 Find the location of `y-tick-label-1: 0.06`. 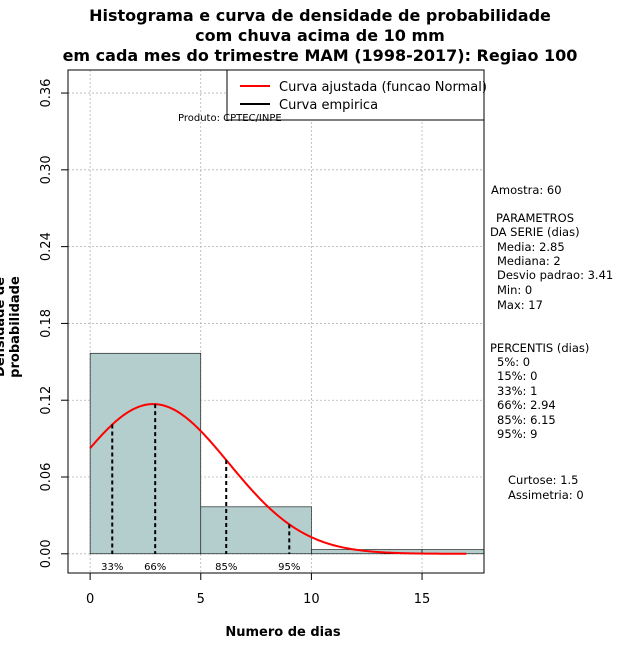

y-tick-label-1: 0.06 is located at coordinates (46, 477).